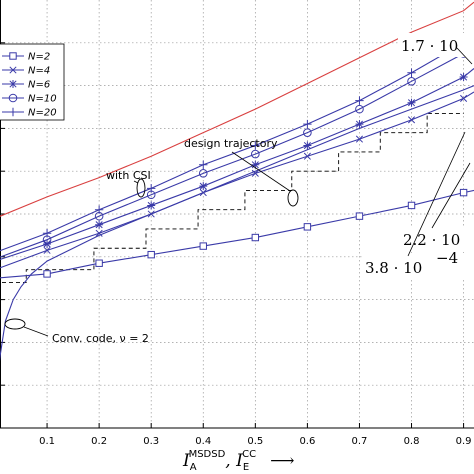  I want to click on x-tick-label: 0.6, so click(307, 441).